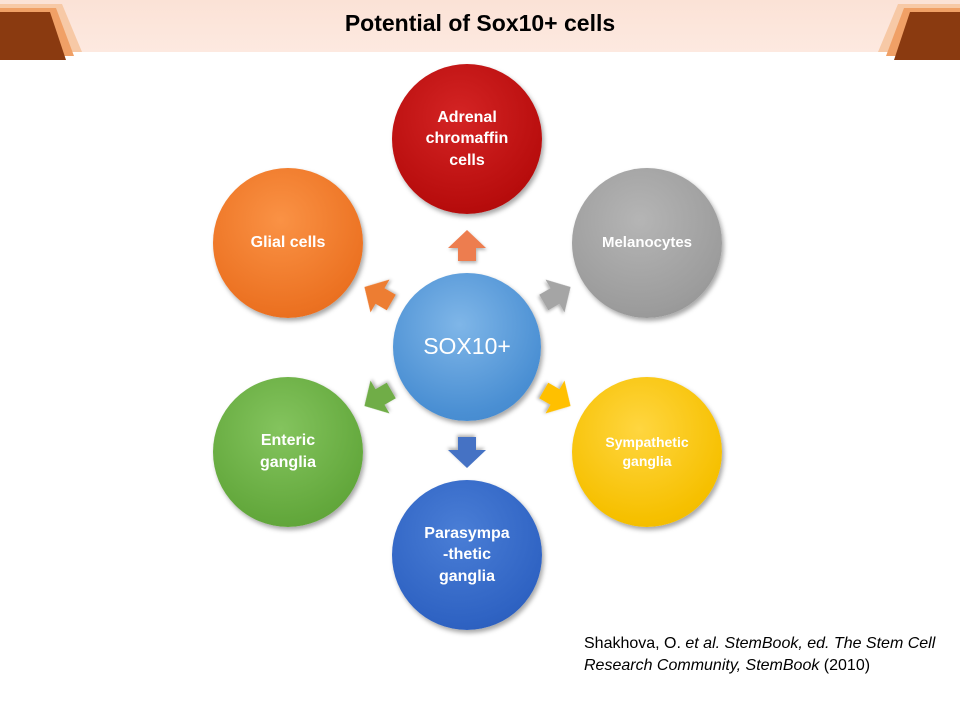 The height and width of the screenshot is (720, 960). What do you see at coordinates (703, 643) in the screenshot?
I see `citation-etal: et al.` at bounding box center [703, 643].